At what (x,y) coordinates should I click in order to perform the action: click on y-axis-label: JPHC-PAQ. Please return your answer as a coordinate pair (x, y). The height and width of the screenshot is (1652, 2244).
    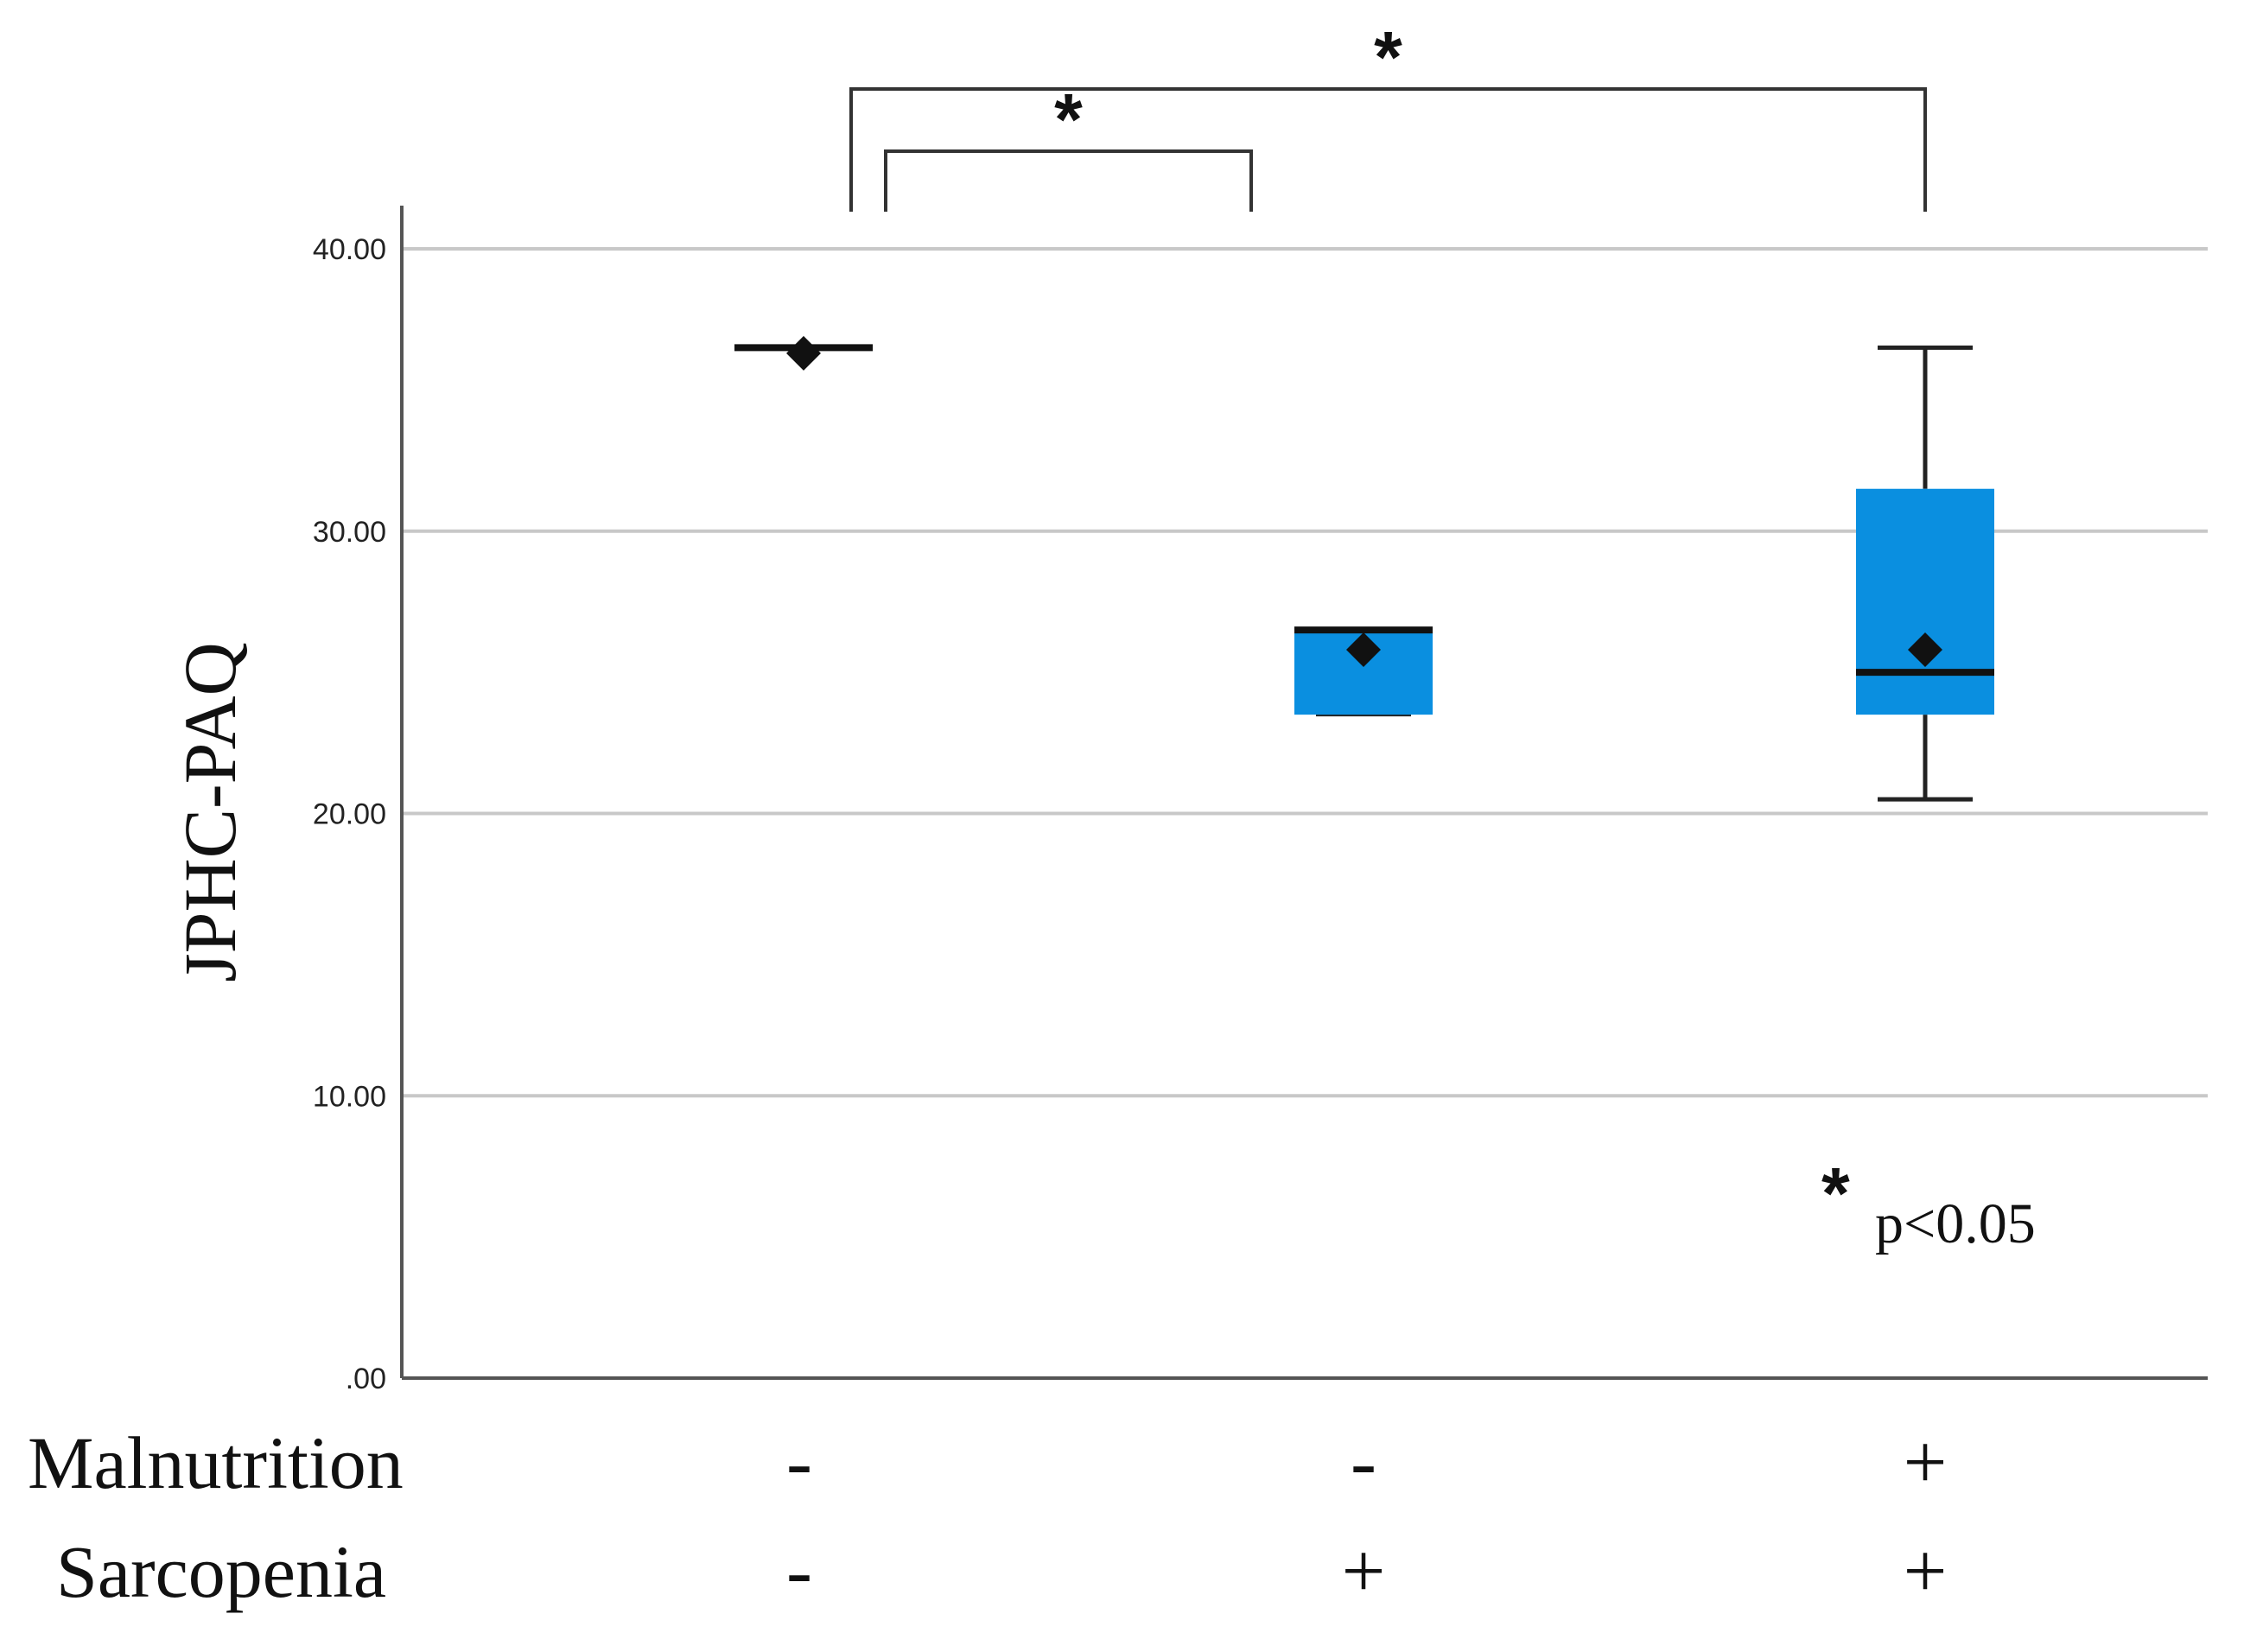
    Looking at the image, I should click on (209, 812).